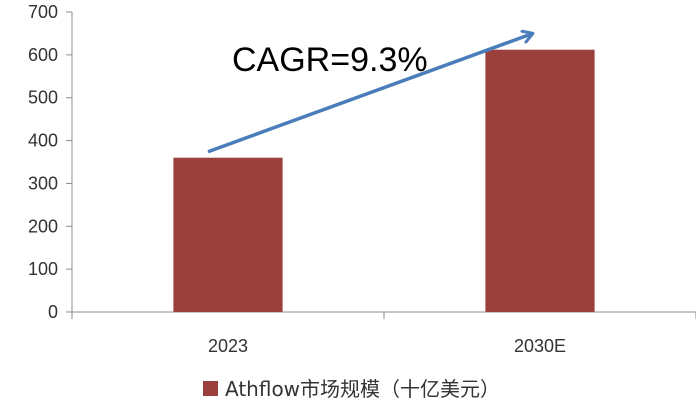 This screenshot has width=696, height=406. What do you see at coordinates (330, 60) in the screenshot?
I see `cagr-label: CAGR=9.3%` at bounding box center [330, 60].